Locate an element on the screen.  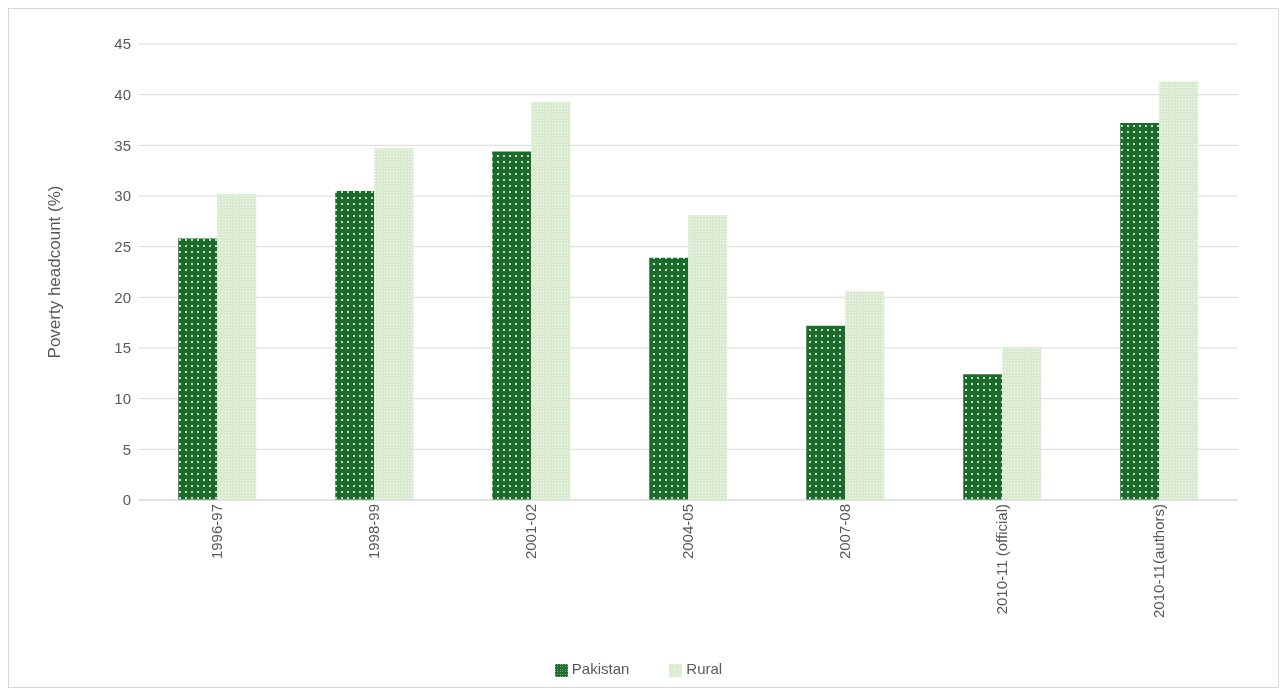
y-tick-label: 20 is located at coordinates (122, 297).